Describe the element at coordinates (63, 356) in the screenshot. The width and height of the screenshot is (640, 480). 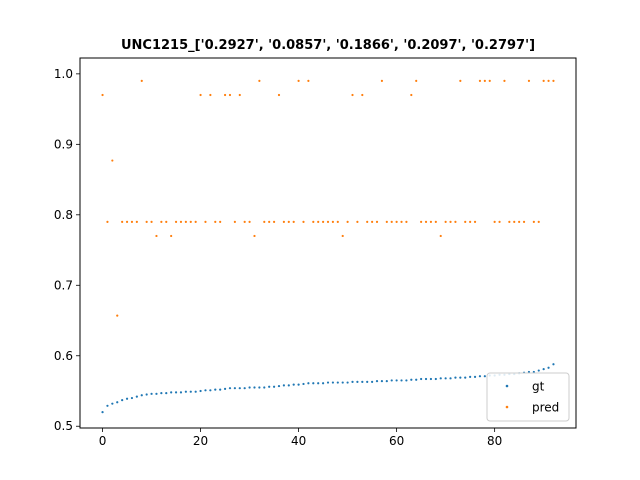
I see `y-tick-label: 0.6` at that location.